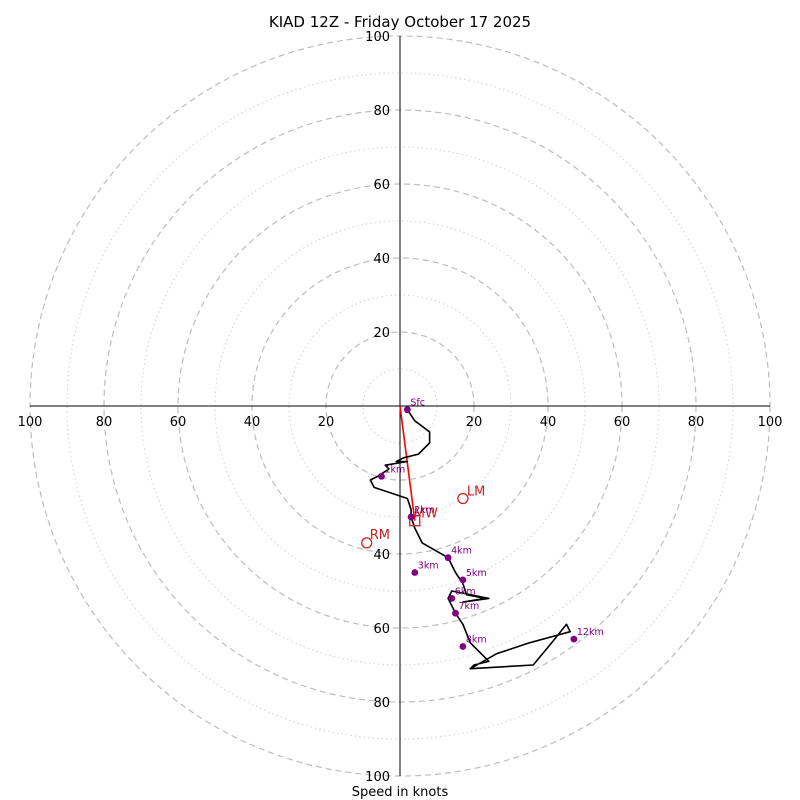 The width and height of the screenshot is (800, 800). Describe the element at coordinates (461, 551) in the screenshot. I see `height-label-4km: 4km` at that location.